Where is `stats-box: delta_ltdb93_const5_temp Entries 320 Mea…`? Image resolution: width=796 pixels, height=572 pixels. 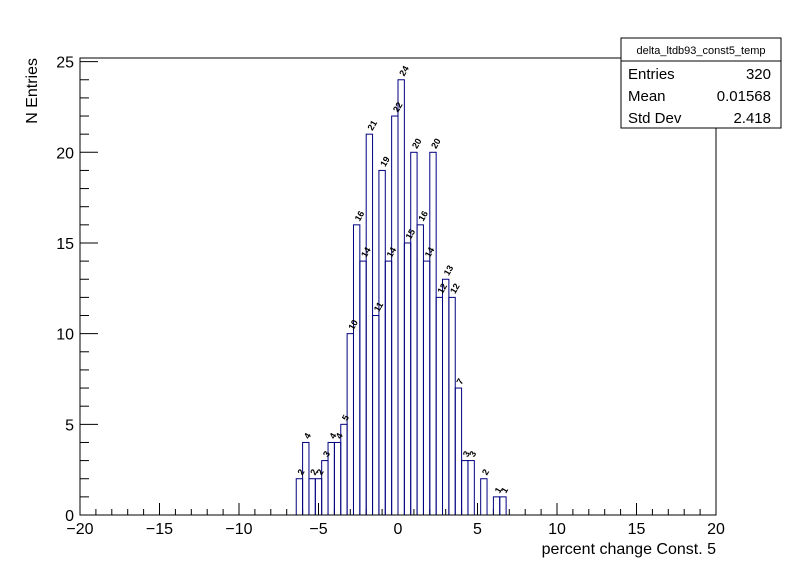 stats-box: delta_ltdb93_const5_temp Entries 320 Mea… is located at coordinates (701, 83).